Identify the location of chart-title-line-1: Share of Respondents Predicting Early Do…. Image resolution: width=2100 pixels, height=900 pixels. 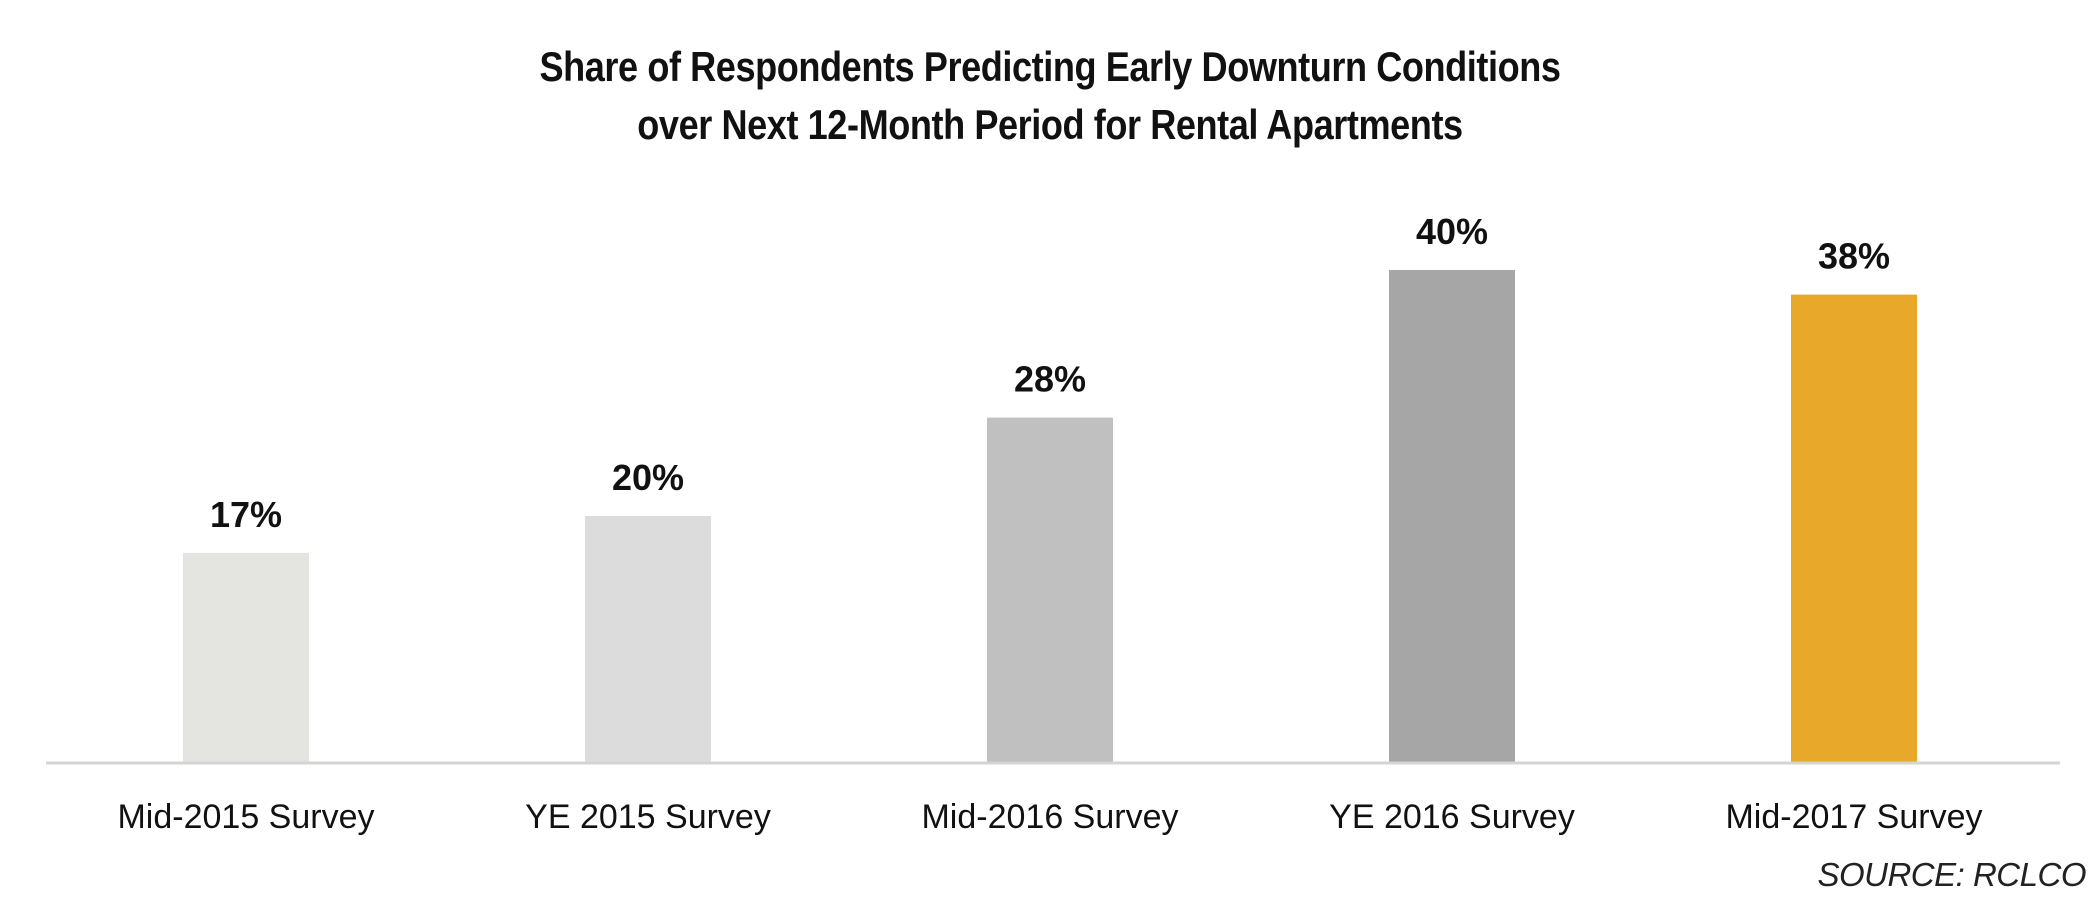
(1050, 66).